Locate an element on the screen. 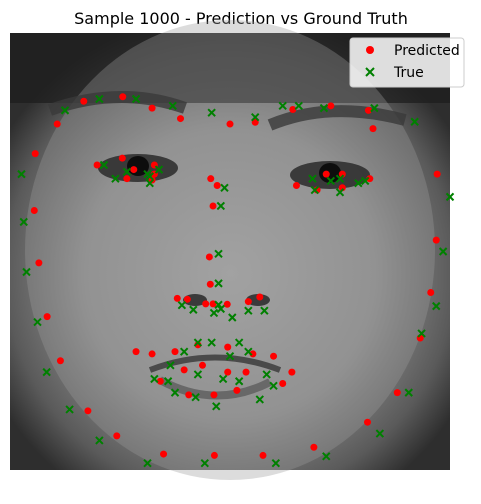  legend-predicted-label: Predicted is located at coordinates (427, 51).